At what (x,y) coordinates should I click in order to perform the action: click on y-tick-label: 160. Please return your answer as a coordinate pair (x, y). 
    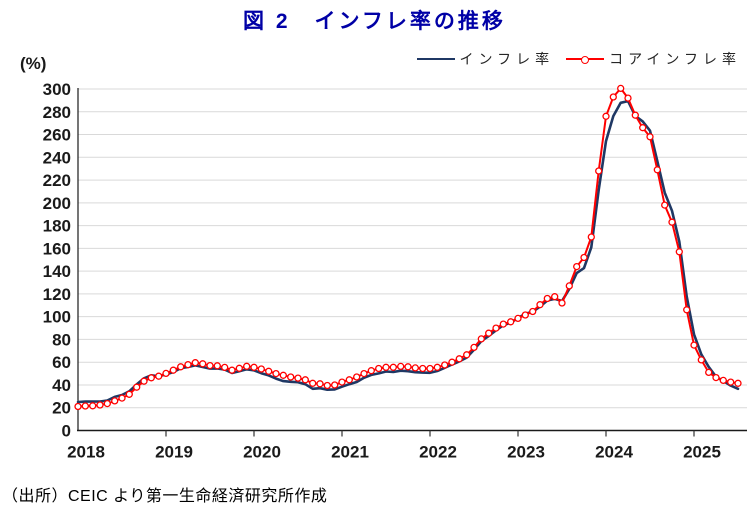
    Looking at the image, I should click on (57, 248).